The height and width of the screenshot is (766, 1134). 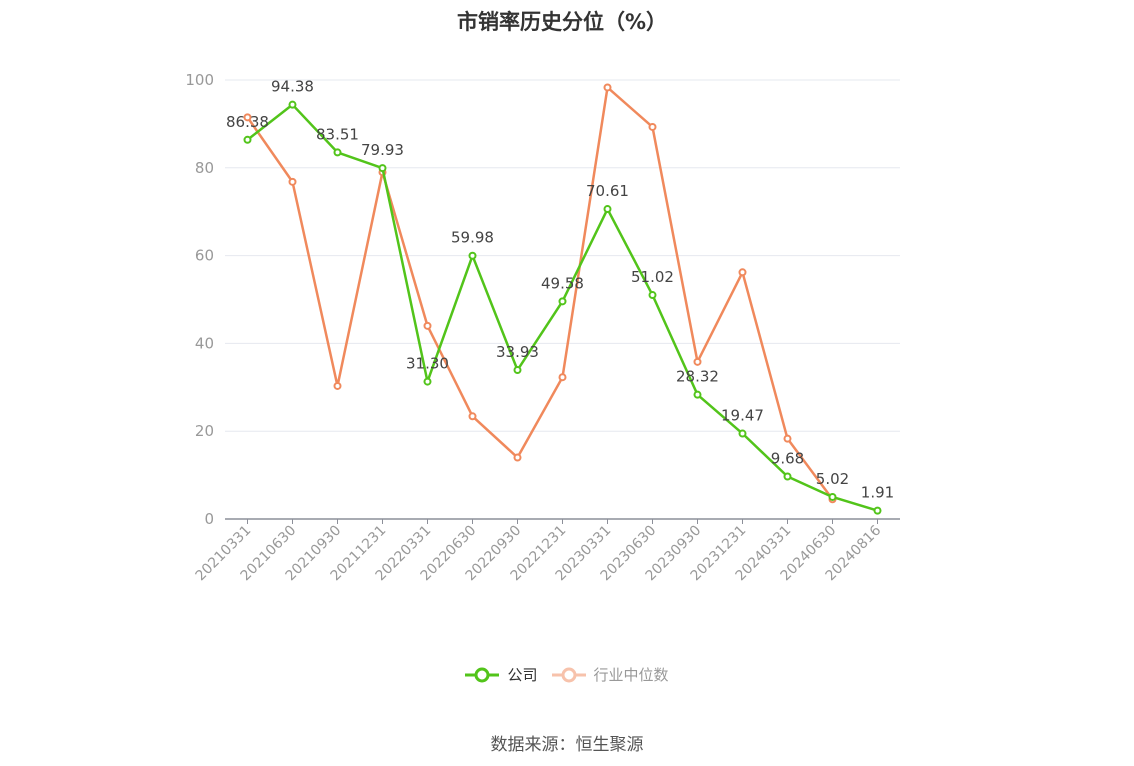 I want to click on legend-label-industry-median: 行业中位数, so click(x=631, y=675).